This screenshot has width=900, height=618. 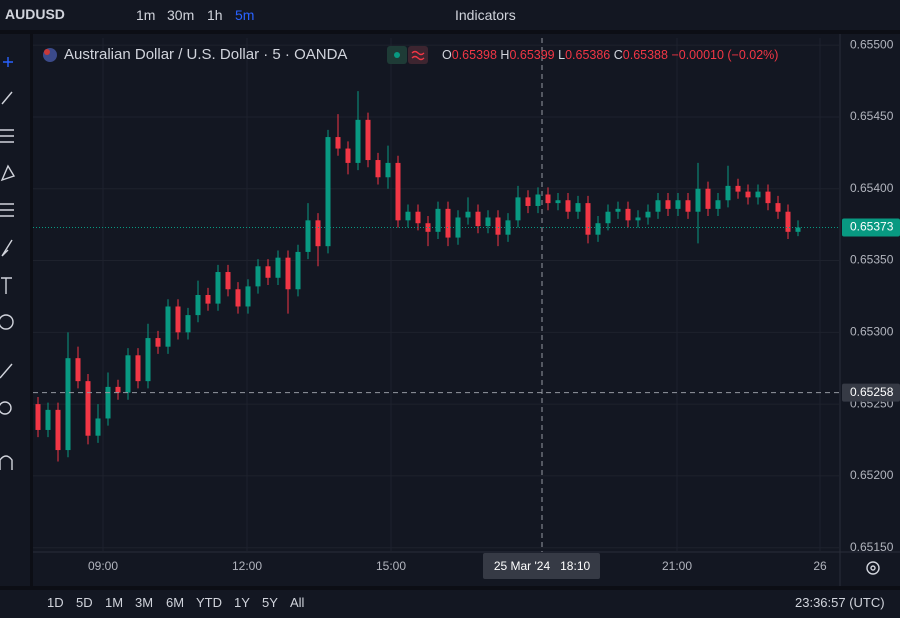 I want to click on top-toolbar, so click(x=450, y=17).